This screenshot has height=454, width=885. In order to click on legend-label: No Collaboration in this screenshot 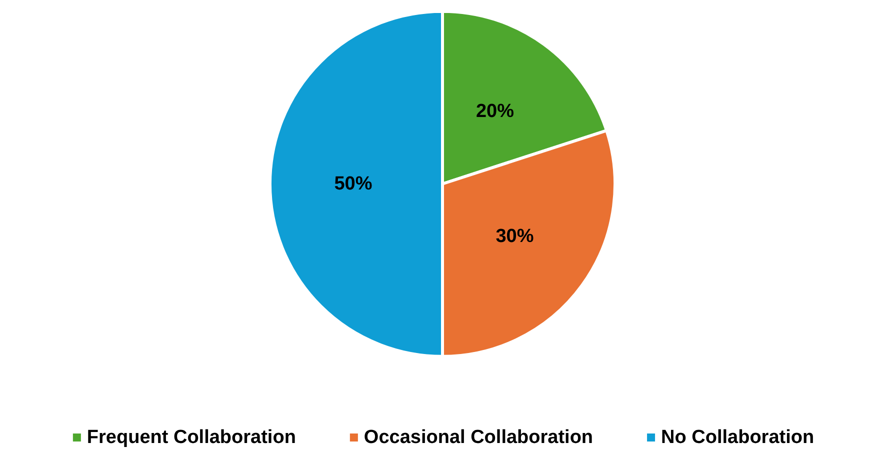, I will do `click(737, 437)`.